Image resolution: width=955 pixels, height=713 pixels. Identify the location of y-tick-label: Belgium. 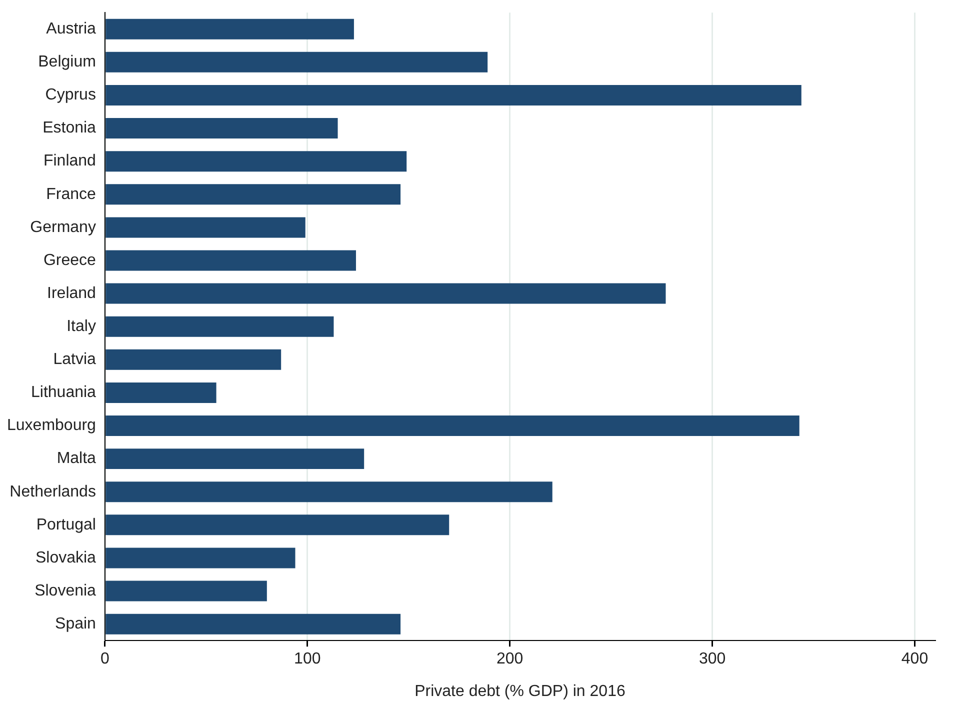
(67, 62).